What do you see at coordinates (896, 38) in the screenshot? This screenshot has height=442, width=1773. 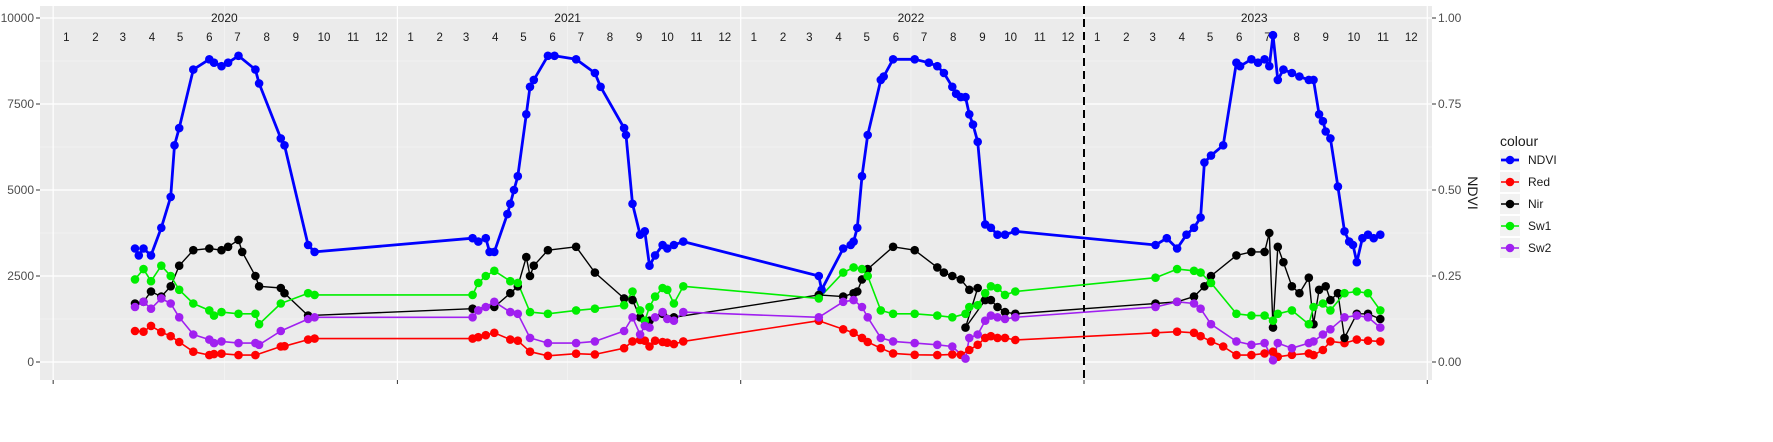 I see `month-label: 6` at bounding box center [896, 38].